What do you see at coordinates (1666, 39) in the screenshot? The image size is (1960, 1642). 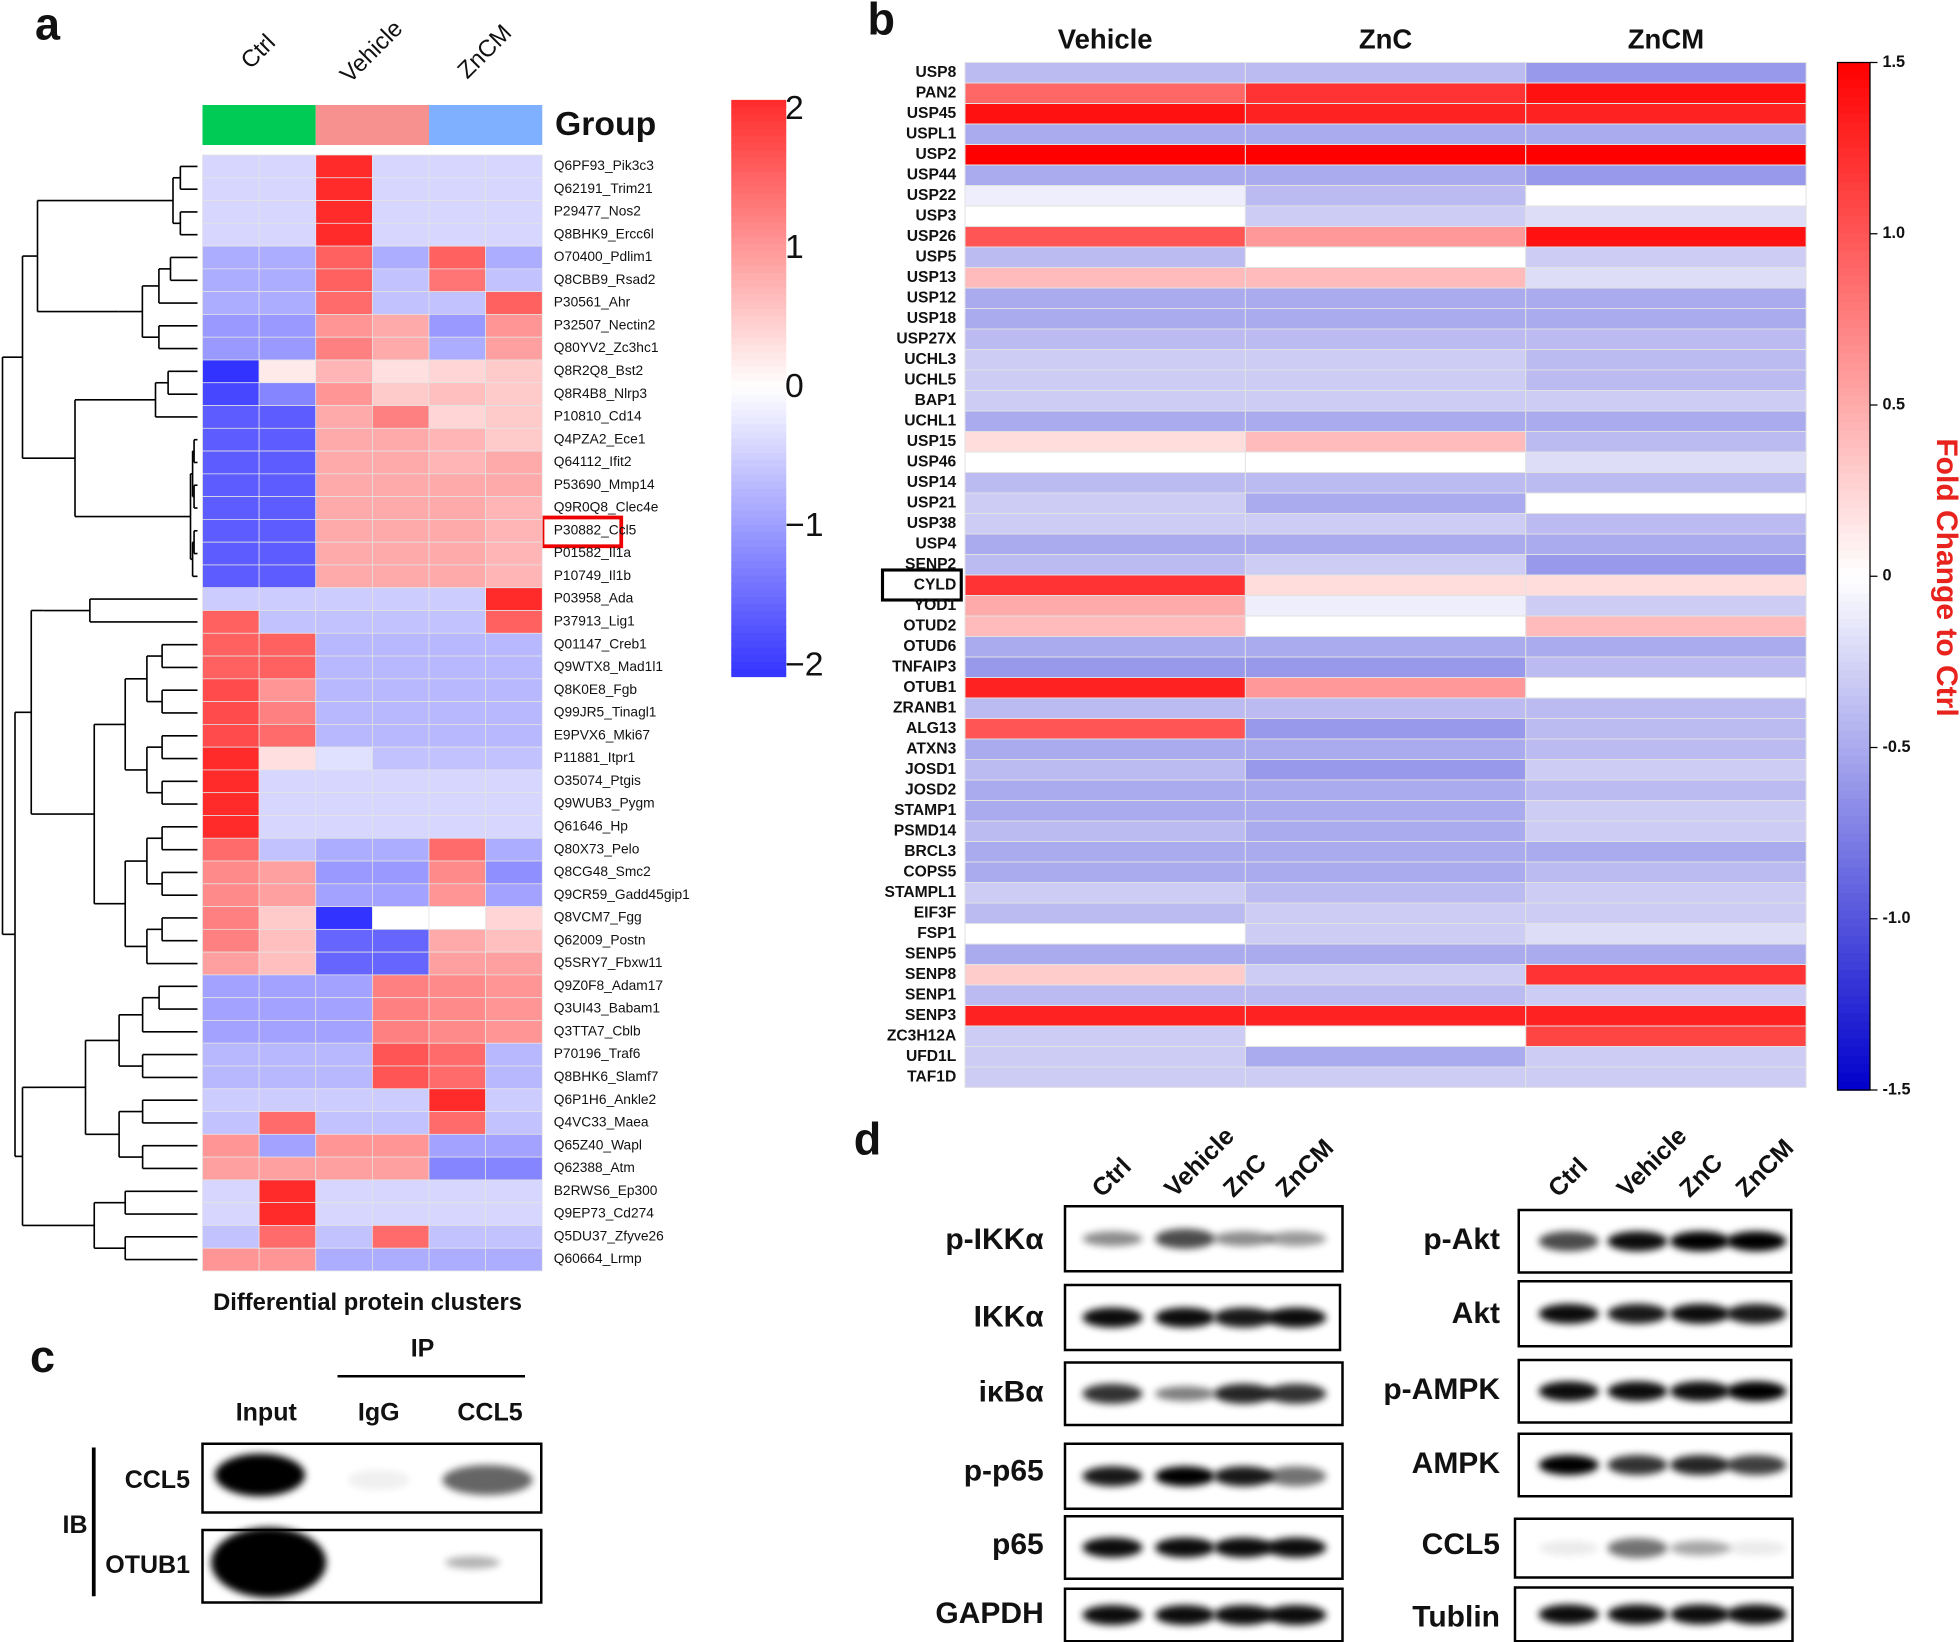 I see `column-label: ZnCM` at bounding box center [1666, 39].